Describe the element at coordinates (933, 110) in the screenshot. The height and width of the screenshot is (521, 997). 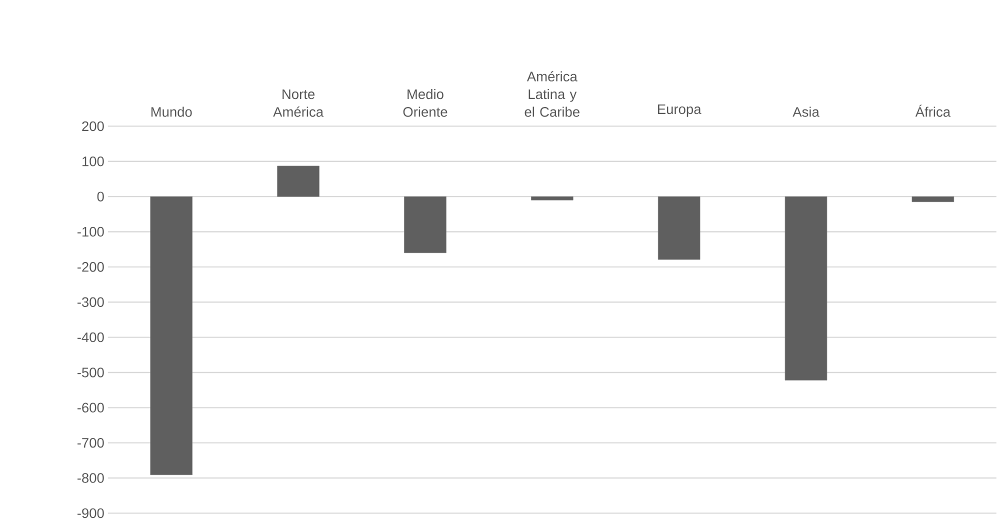
I see `x-tick-label: África` at that location.